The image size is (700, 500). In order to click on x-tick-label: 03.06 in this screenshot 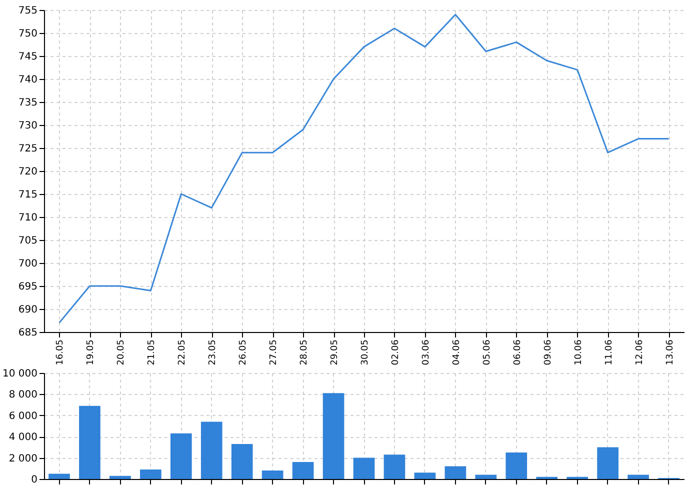, I will do `click(426, 352)`.